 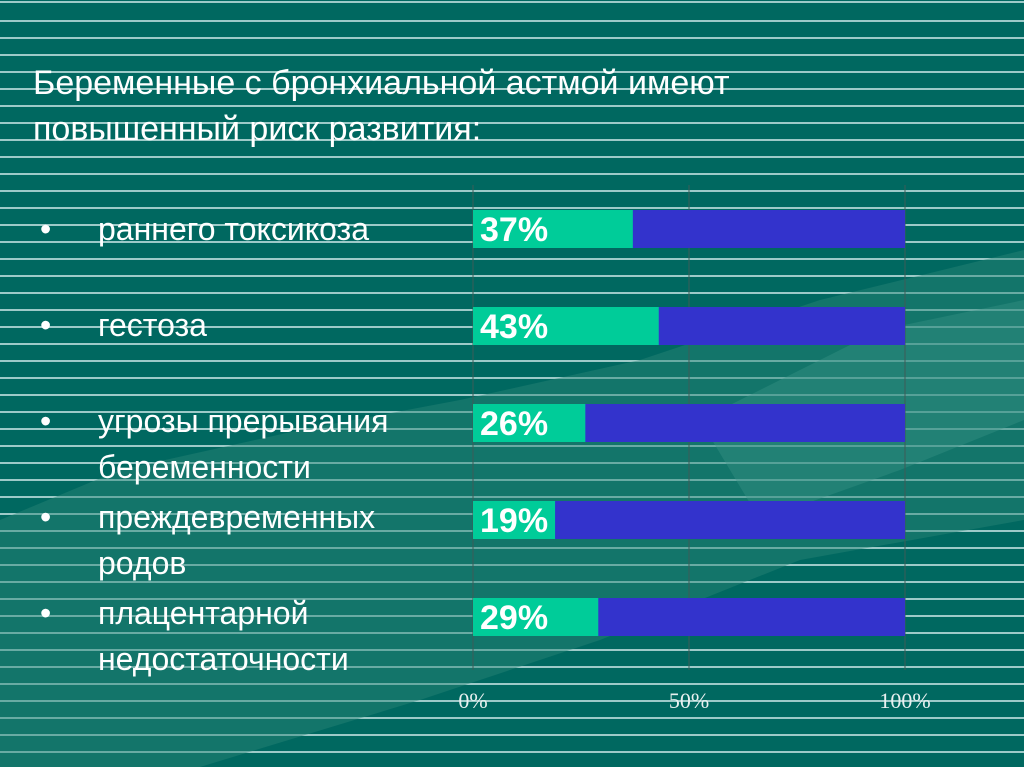 I want to click on list-item: • плацентарной недостаточности, so click(x=240, y=636).